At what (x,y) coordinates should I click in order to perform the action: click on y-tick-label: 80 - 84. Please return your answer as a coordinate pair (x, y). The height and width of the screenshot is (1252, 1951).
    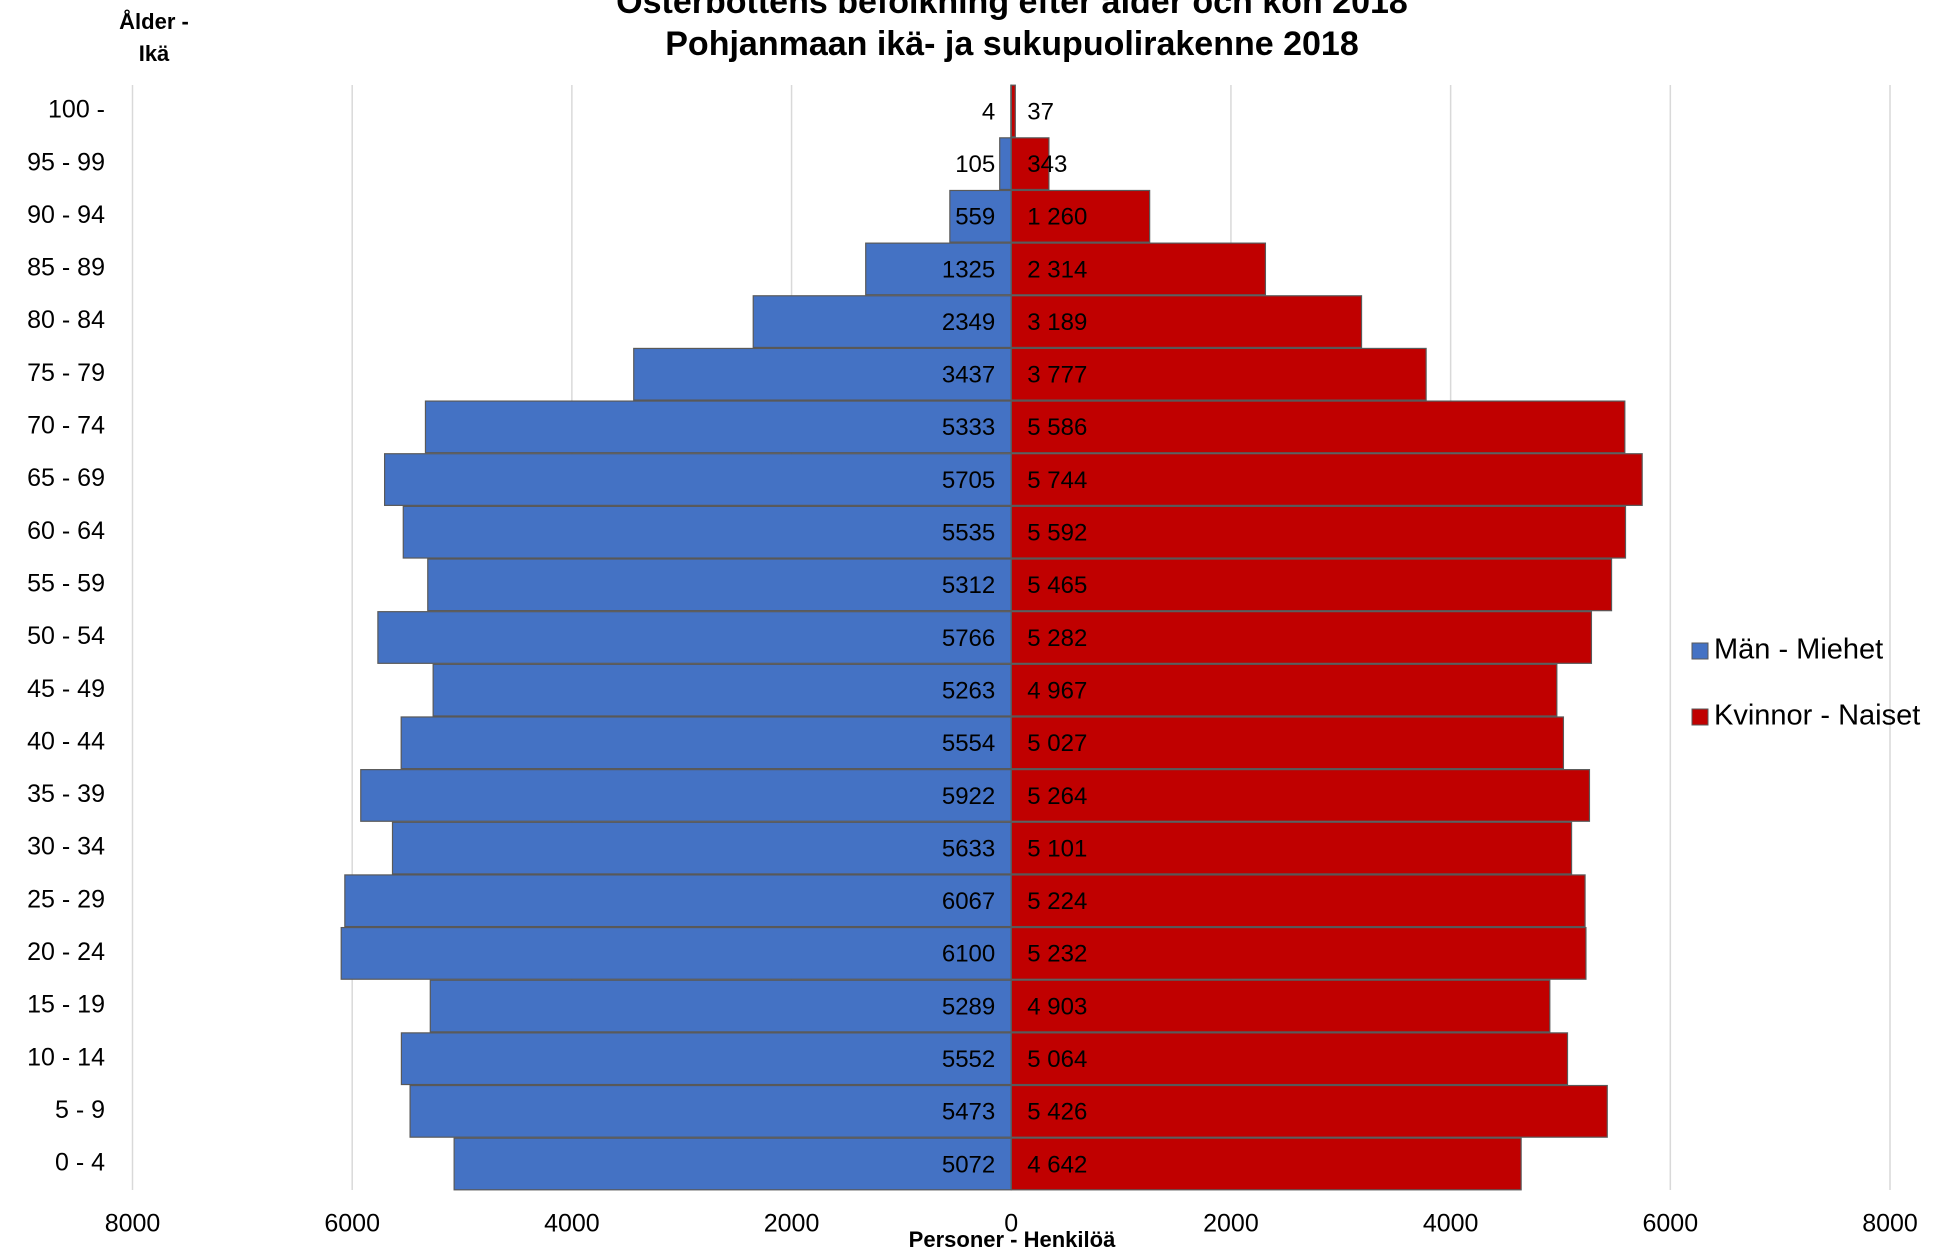
    Looking at the image, I should click on (66, 320).